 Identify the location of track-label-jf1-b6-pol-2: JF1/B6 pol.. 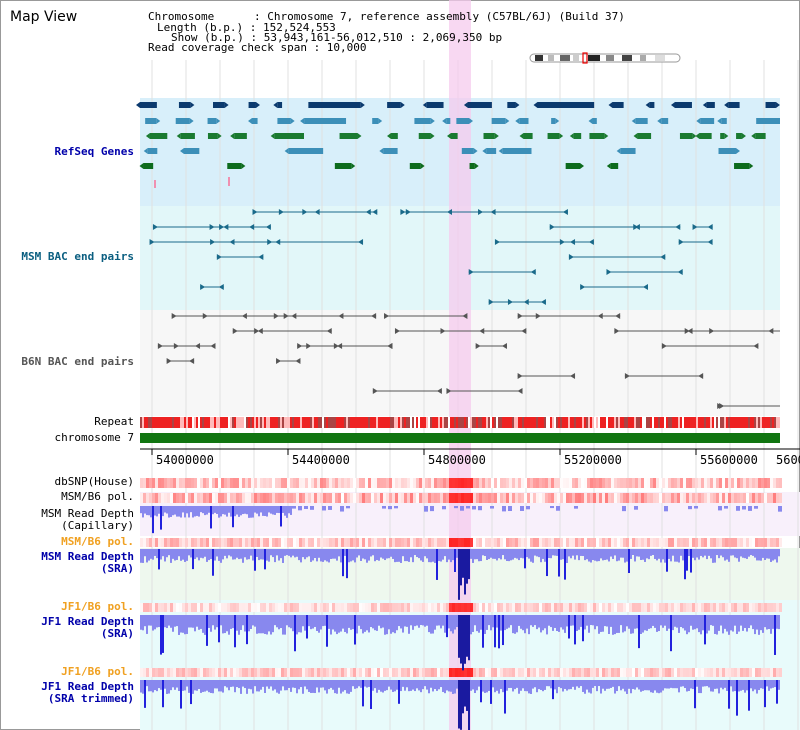
(97, 671).